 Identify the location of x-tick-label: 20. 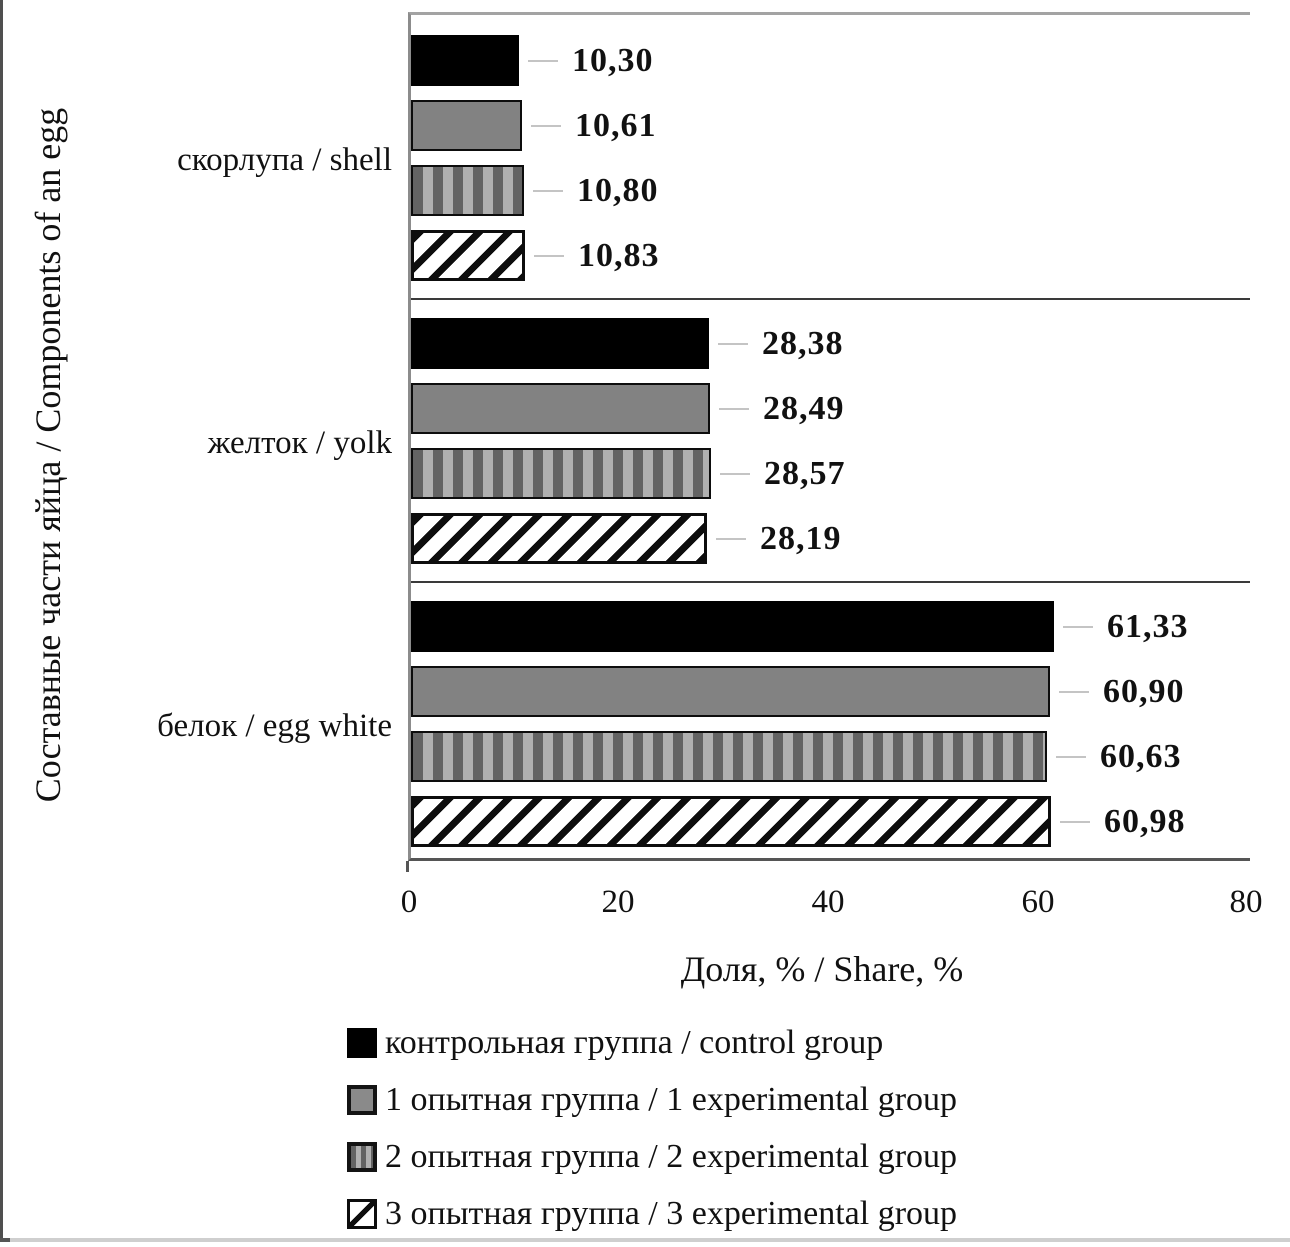
(618, 902).